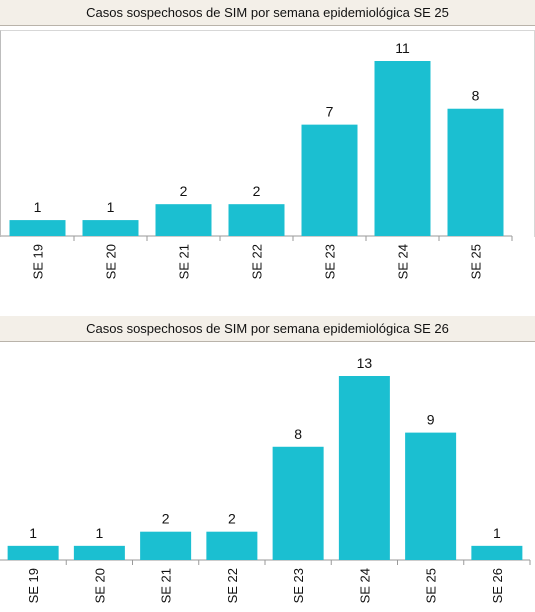 The image size is (535, 612). I want to click on data-label: 13, so click(365, 363).